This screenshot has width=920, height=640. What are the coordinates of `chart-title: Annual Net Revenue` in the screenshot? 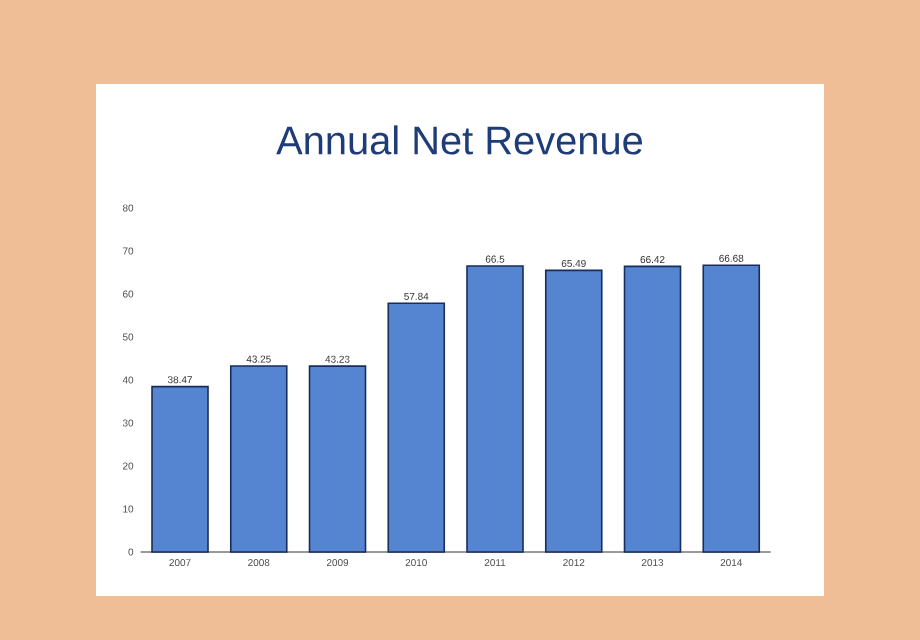 It's located at (459, 140).